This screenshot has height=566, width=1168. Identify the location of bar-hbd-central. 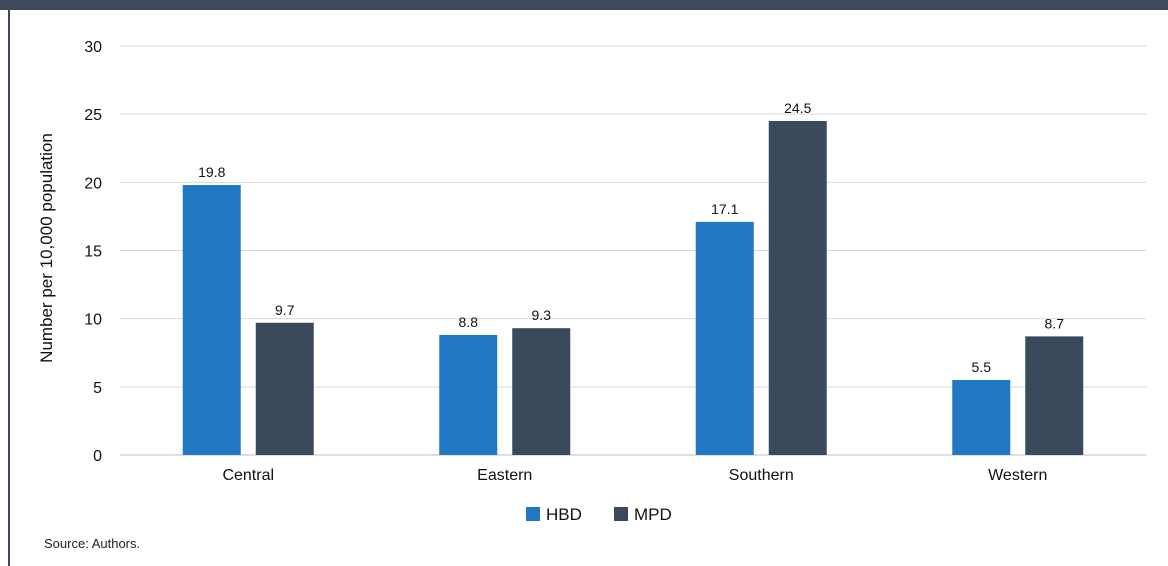
(211, 320).